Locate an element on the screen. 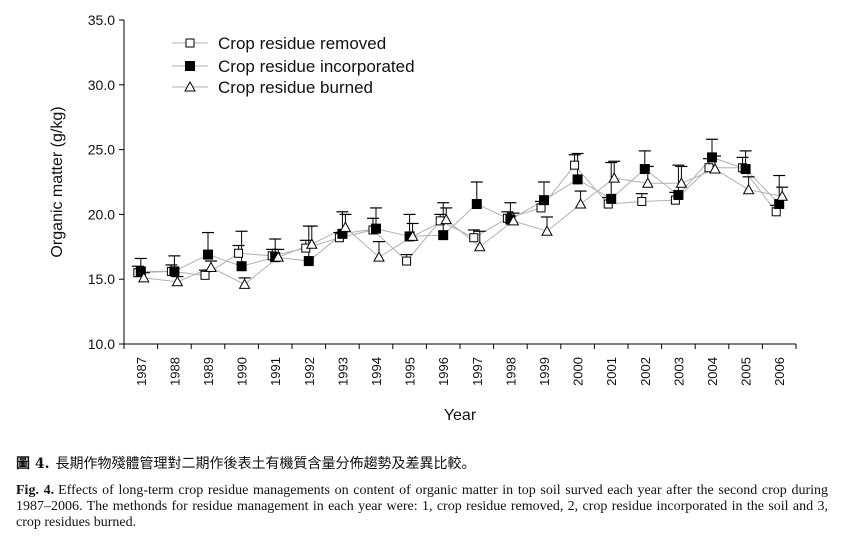  y-tick-label: 15.0 is located at coordinates (101, 279).